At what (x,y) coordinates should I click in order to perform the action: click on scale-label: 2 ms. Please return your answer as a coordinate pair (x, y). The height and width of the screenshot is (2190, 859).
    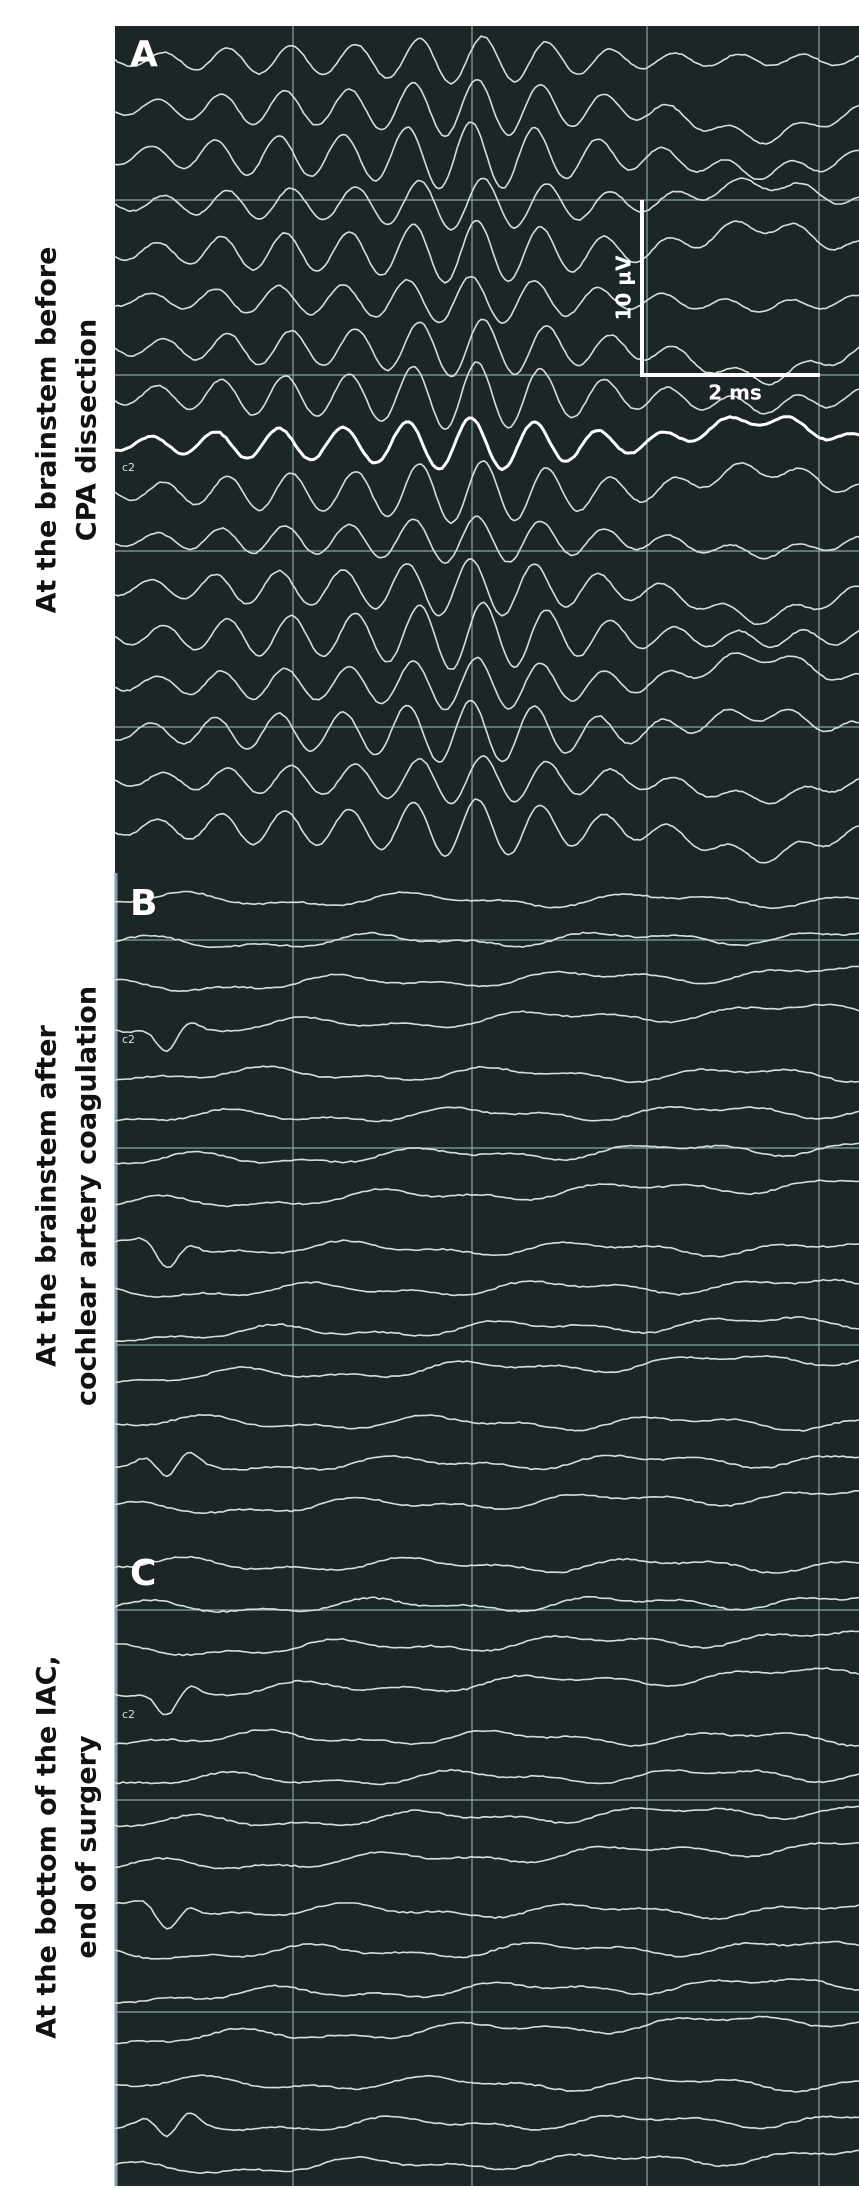
    Looking at the image, I should click on (735, 393).